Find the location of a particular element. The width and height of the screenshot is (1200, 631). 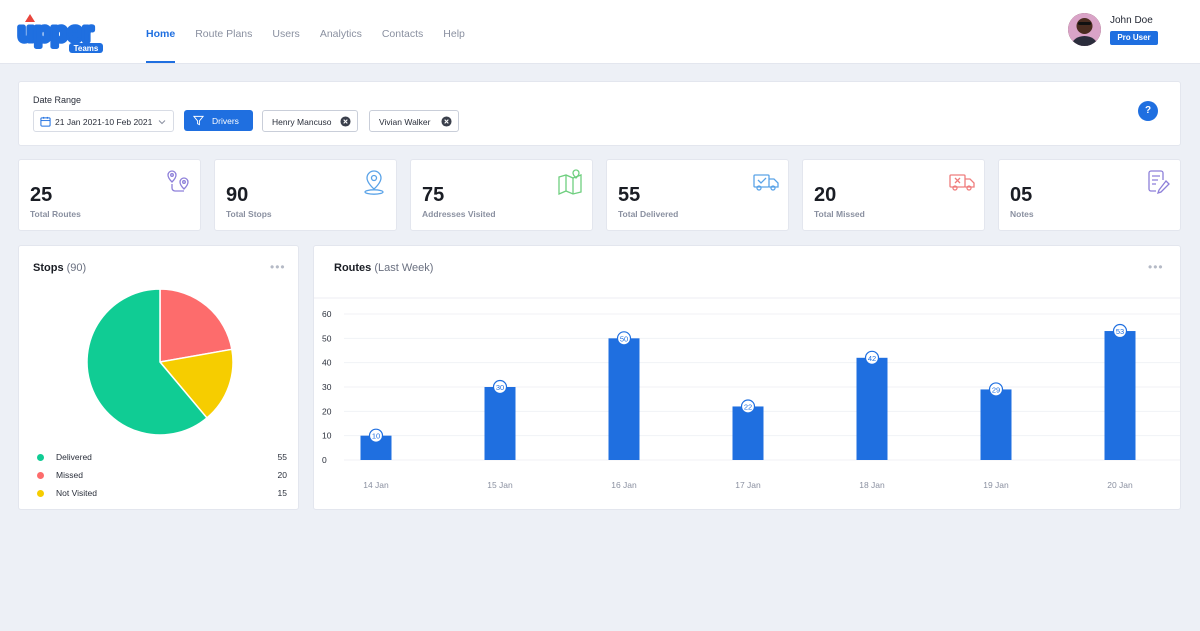

avatar is located at coordinates (1084, 29).